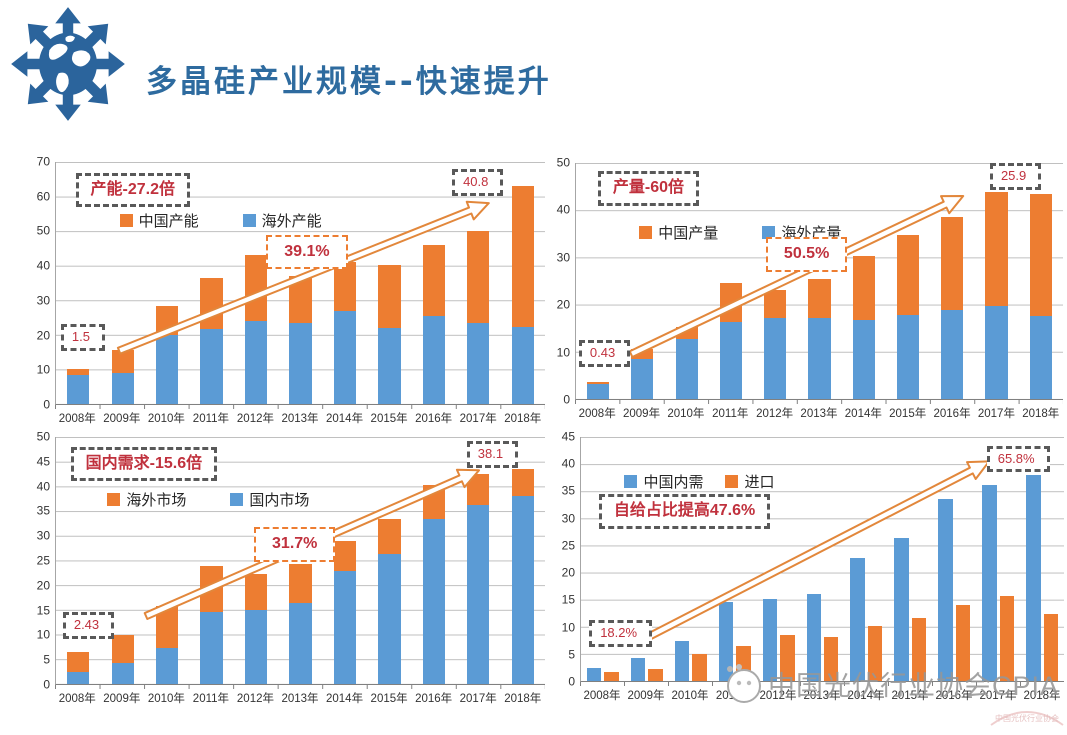  What do you see at coordinates (478, 183) in the screenshot?
I see `annotation-end-value: 40.8` at bounding box center [478, 183].